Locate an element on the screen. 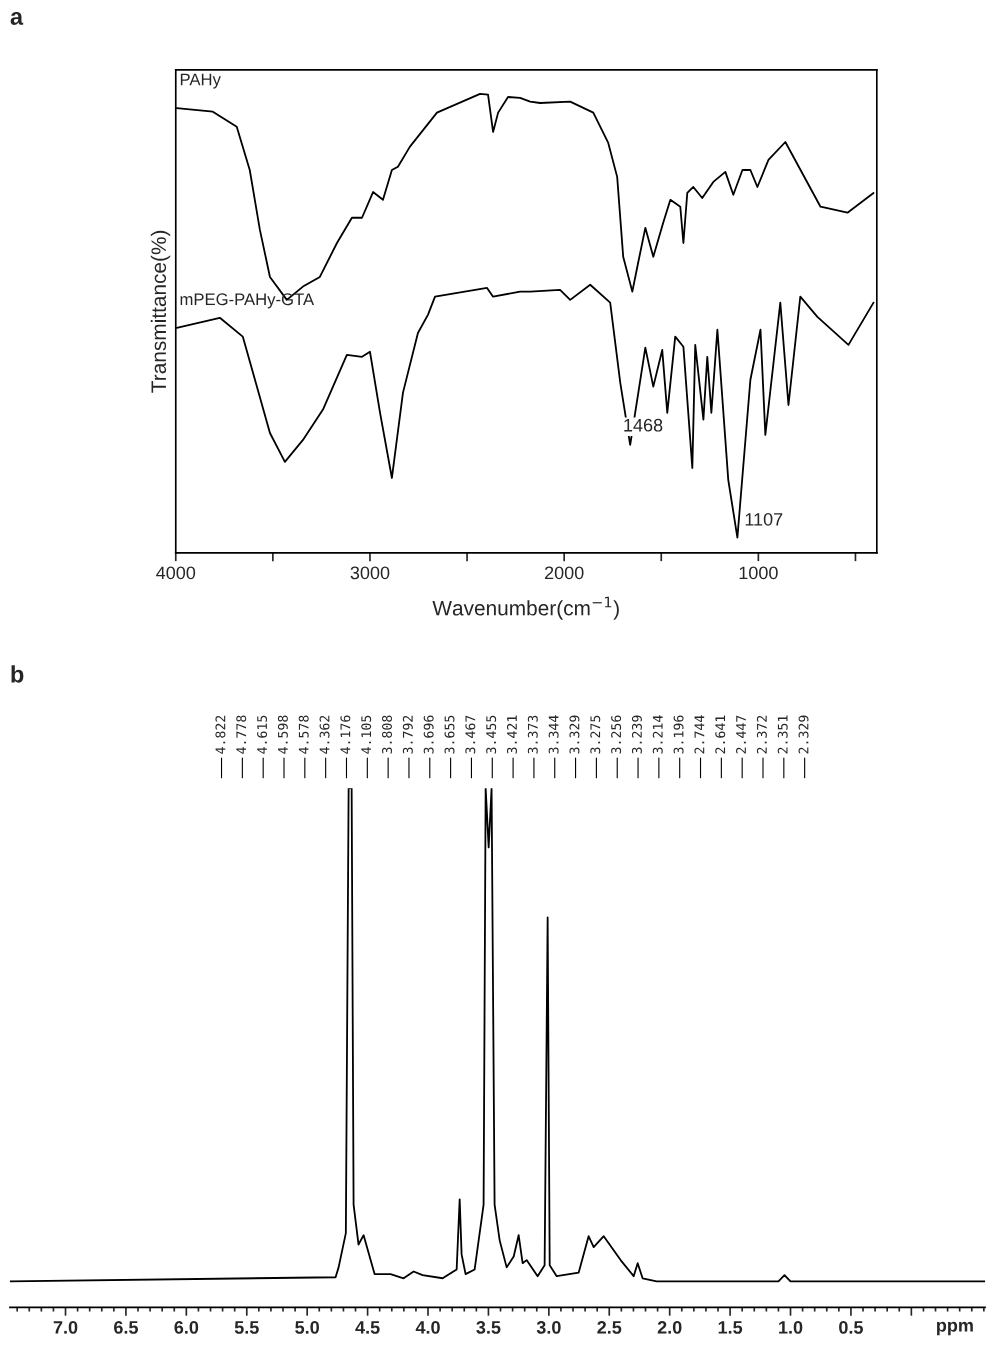 Image resolution: width=993 pixels, height=1345 pixels. text: 3.256 is located at coordinates (616, 734).